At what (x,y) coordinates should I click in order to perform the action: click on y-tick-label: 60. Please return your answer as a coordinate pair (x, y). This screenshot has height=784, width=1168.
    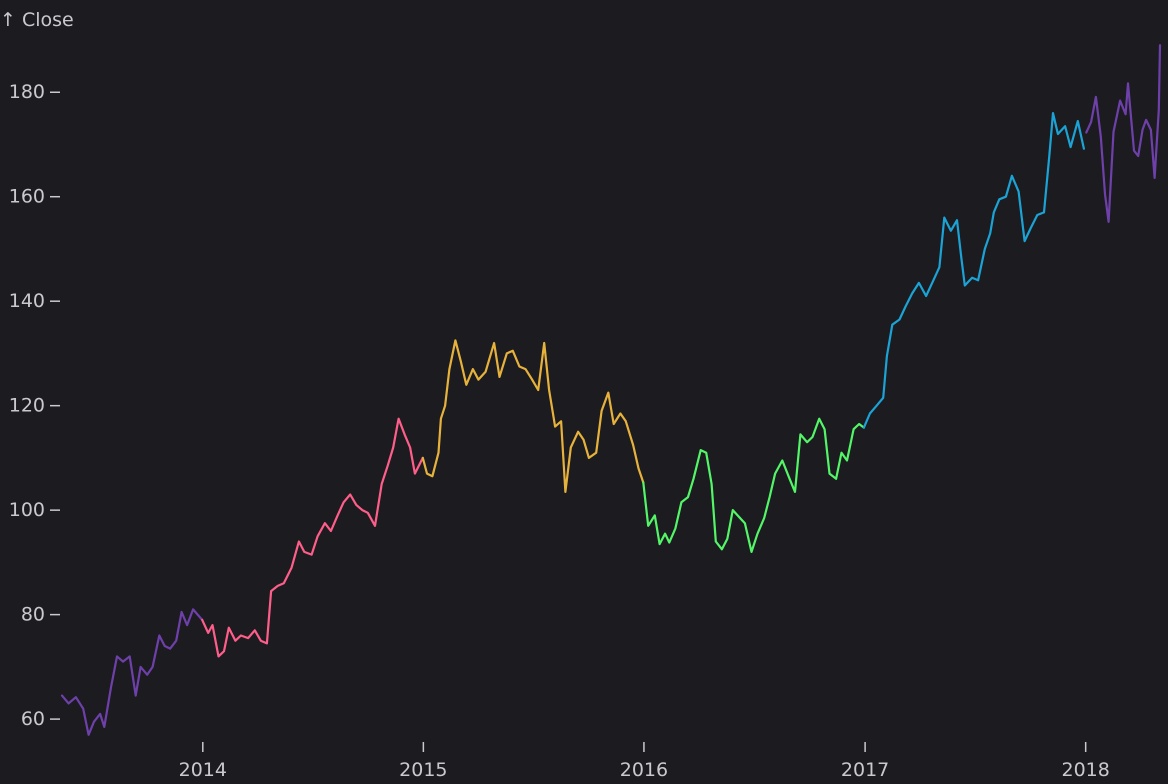
    Looking at the image, I should click on (33, 719).